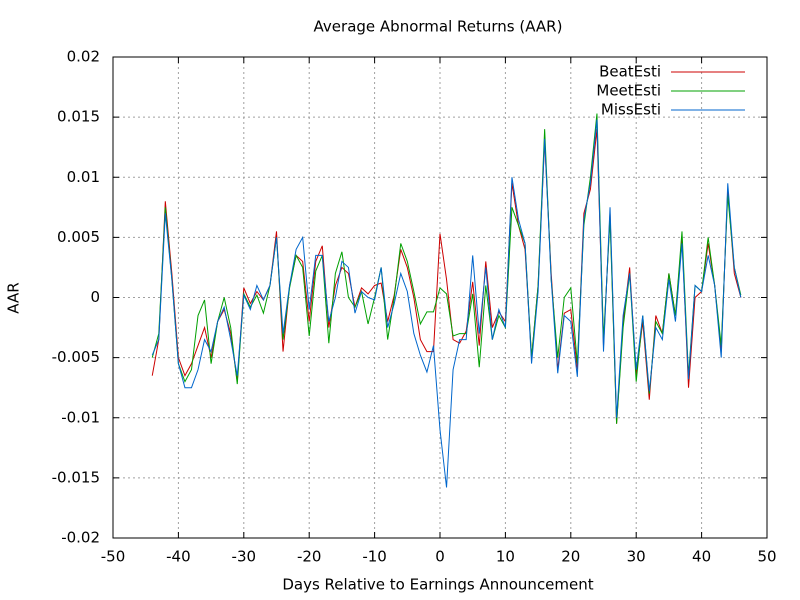  Describe the element at coordinates (505, 557) in the screenshot. I see `x-tick-label: 10` at that location.